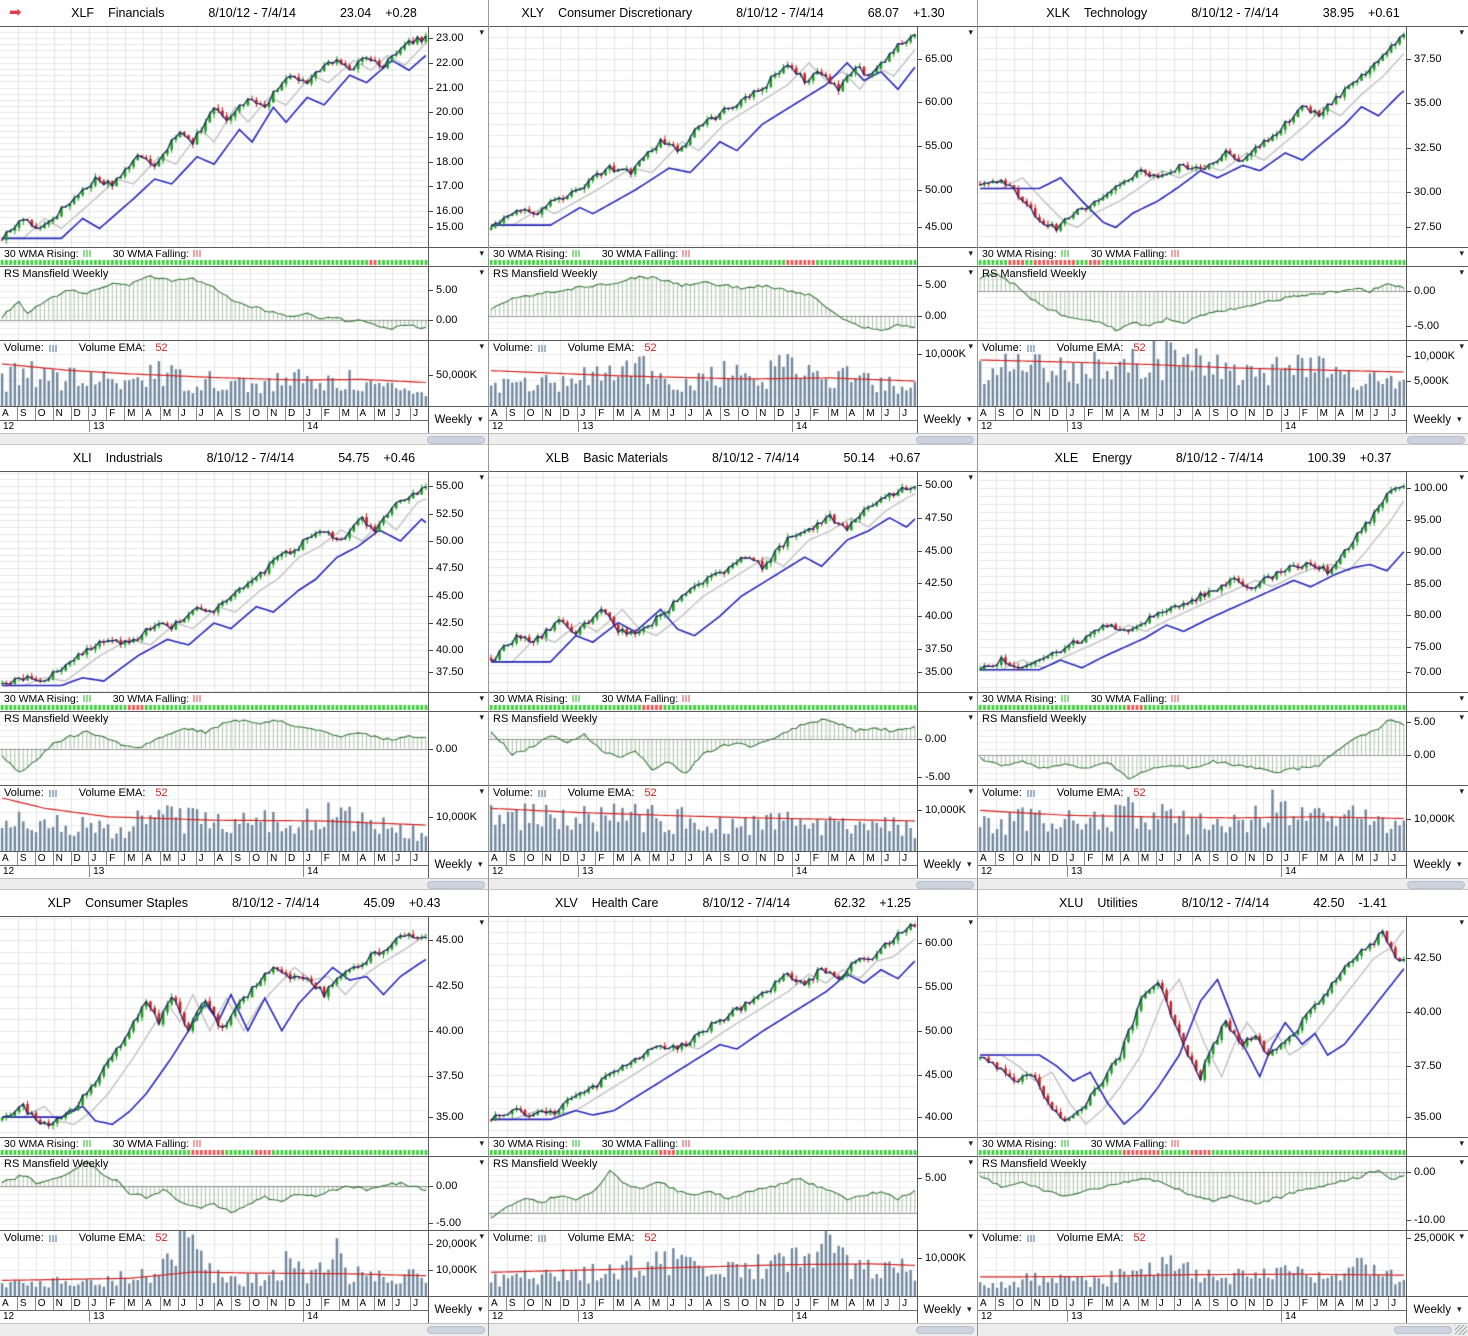 This screenshot has width=1468, height=1336. Describe the element at coordinates (1461, 1330) in the screenshot. I see `resize-grip` at that location.